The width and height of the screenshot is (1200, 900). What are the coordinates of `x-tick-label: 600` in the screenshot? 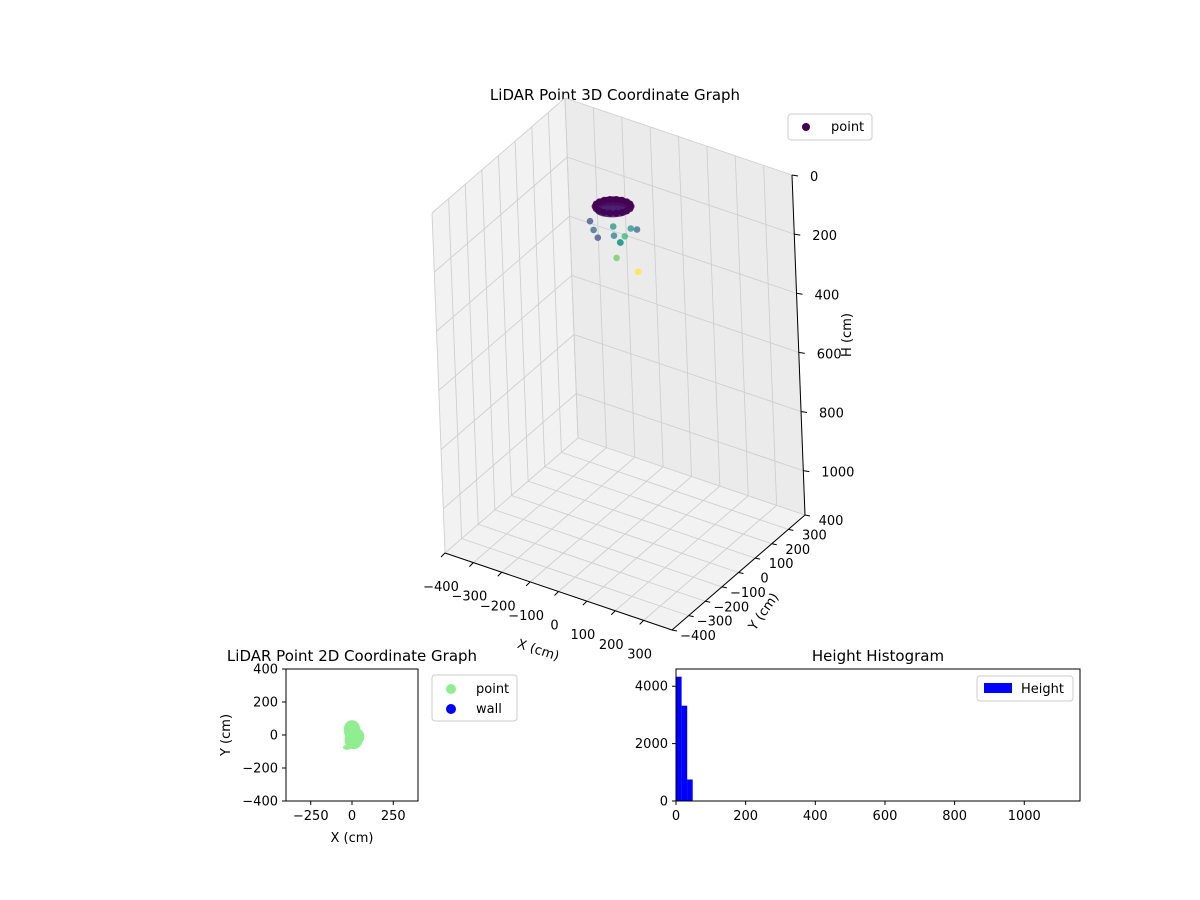 It's located at (885, 816).